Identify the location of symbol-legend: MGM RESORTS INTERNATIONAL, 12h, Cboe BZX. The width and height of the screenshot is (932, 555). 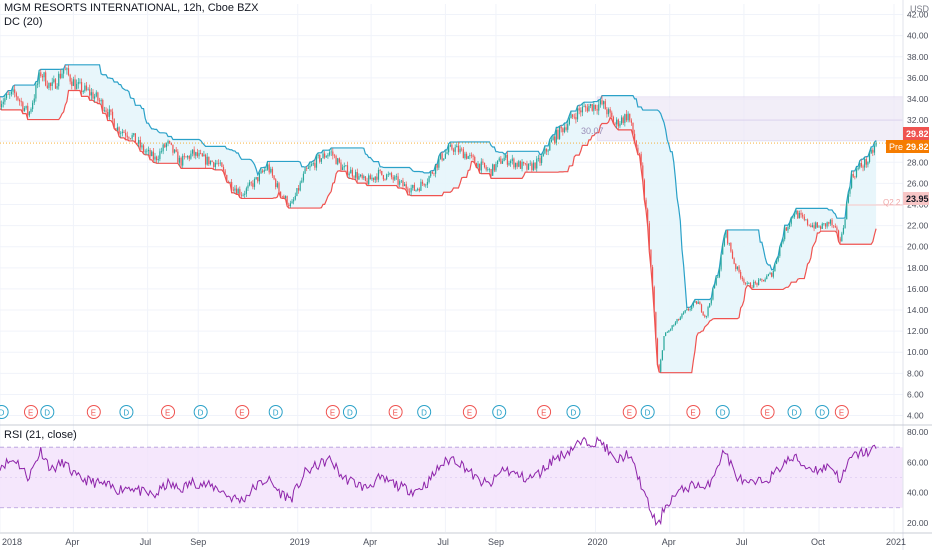
(131, 8).